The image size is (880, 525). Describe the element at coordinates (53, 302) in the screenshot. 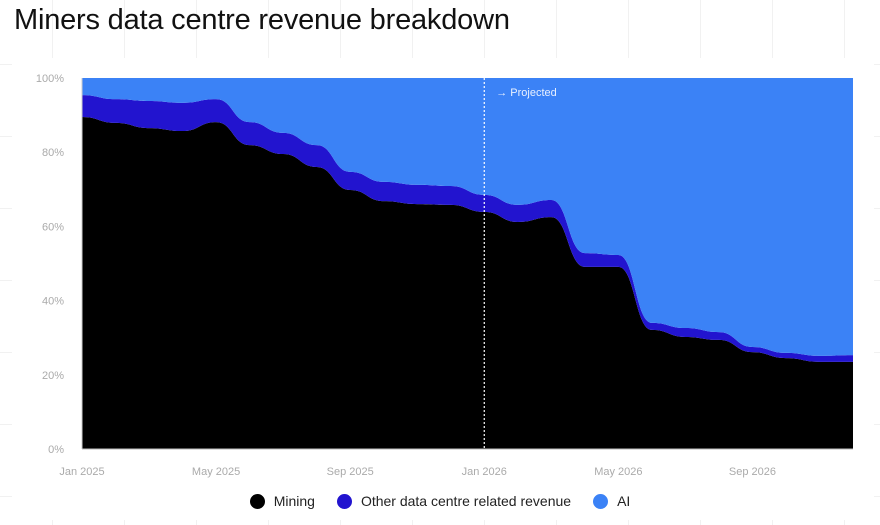

I see `y-tick-label: 40%` at that location.